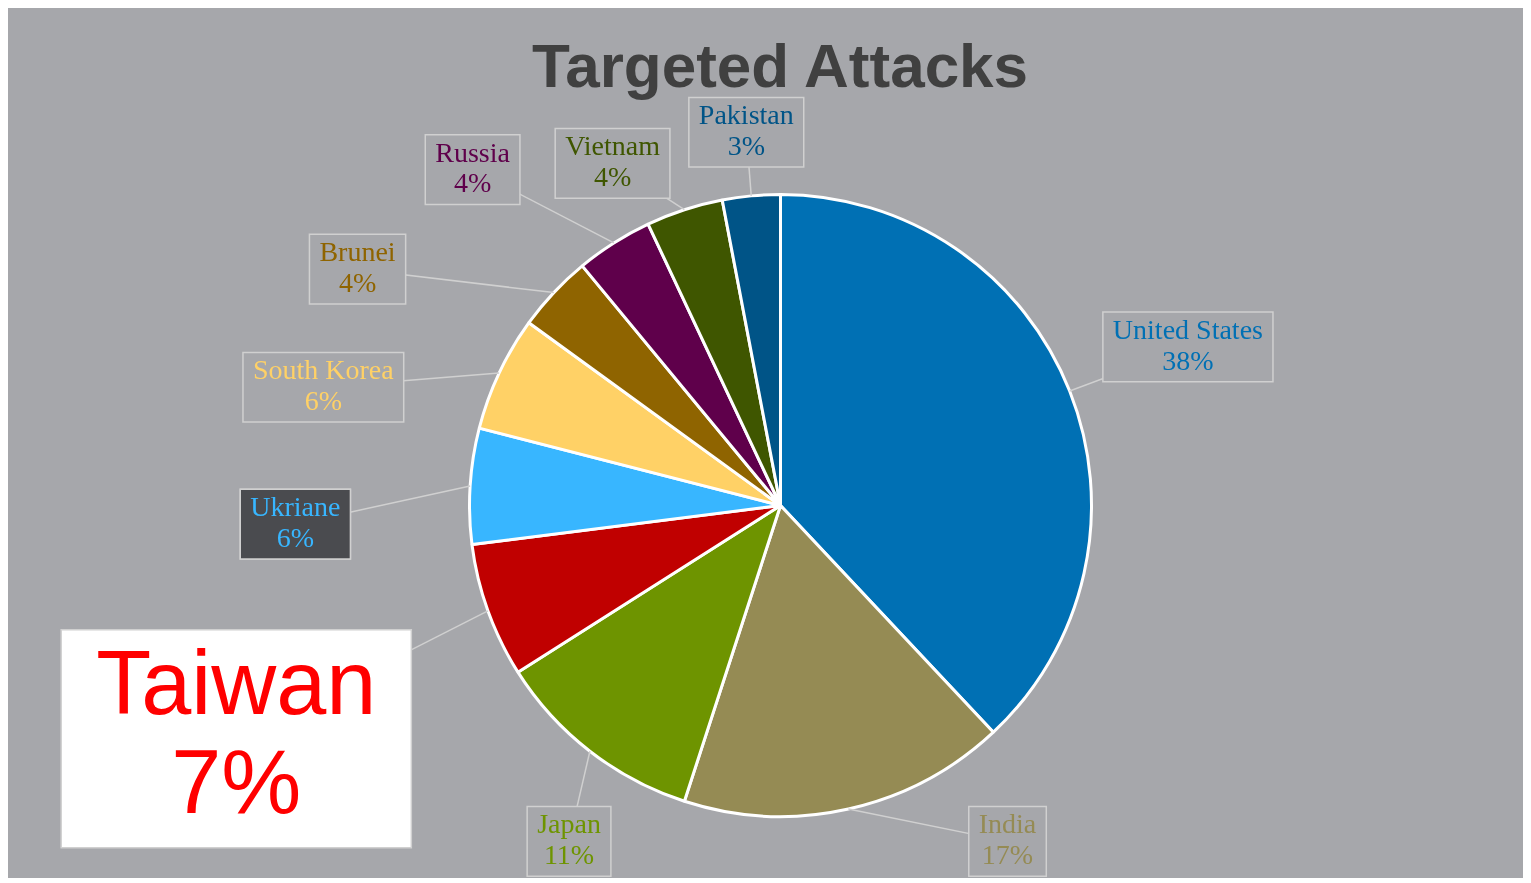  Describe the element at coordinates (357, 252) in the screenshot. I see `slice-label: Brunei` at that location.